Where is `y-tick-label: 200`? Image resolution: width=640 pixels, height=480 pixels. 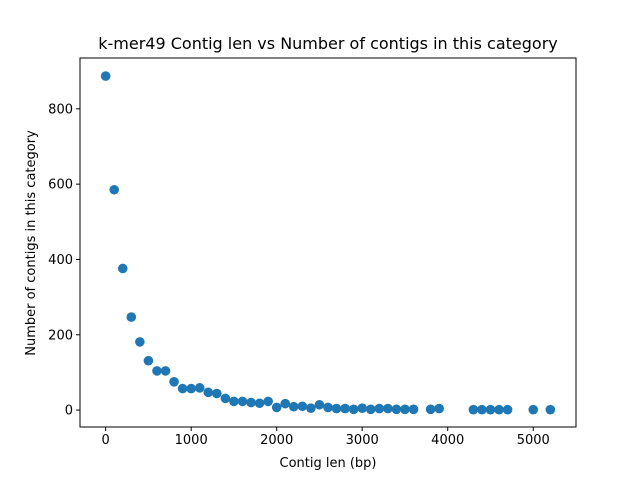
y-tick-label: 200 is located at coordinates (60, 335).